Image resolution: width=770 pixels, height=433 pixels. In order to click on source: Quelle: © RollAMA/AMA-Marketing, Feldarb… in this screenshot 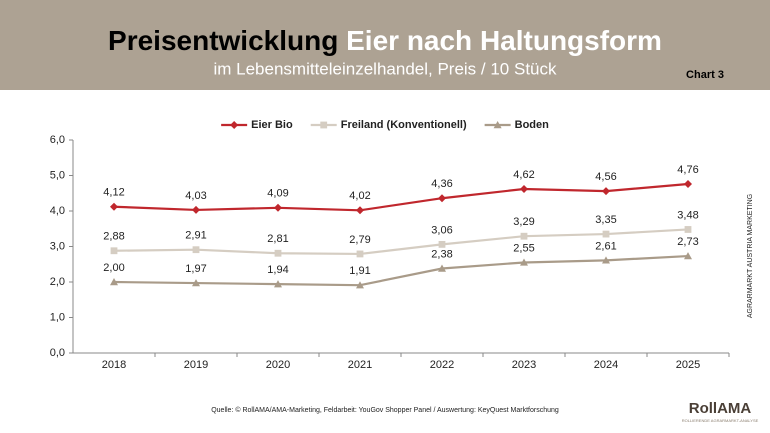, I will do `click(385, 410)`.